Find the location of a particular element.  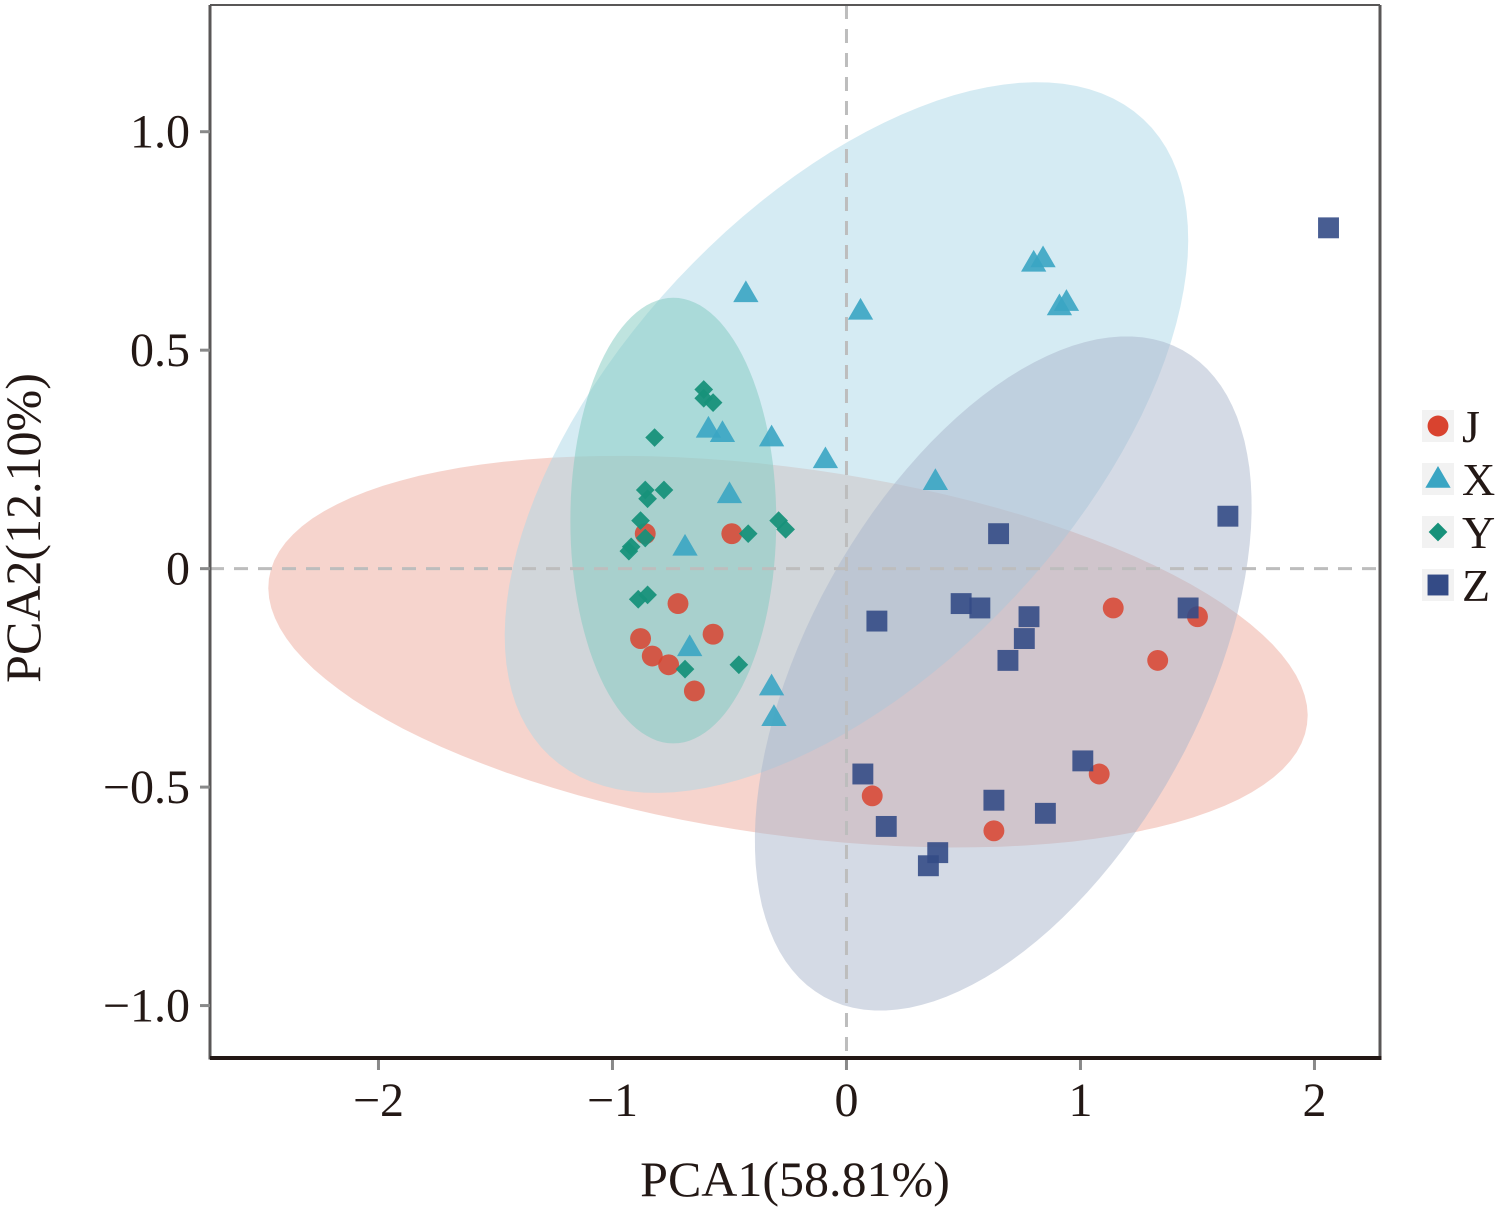

ellipse-y is located at coordinates (673, 520).